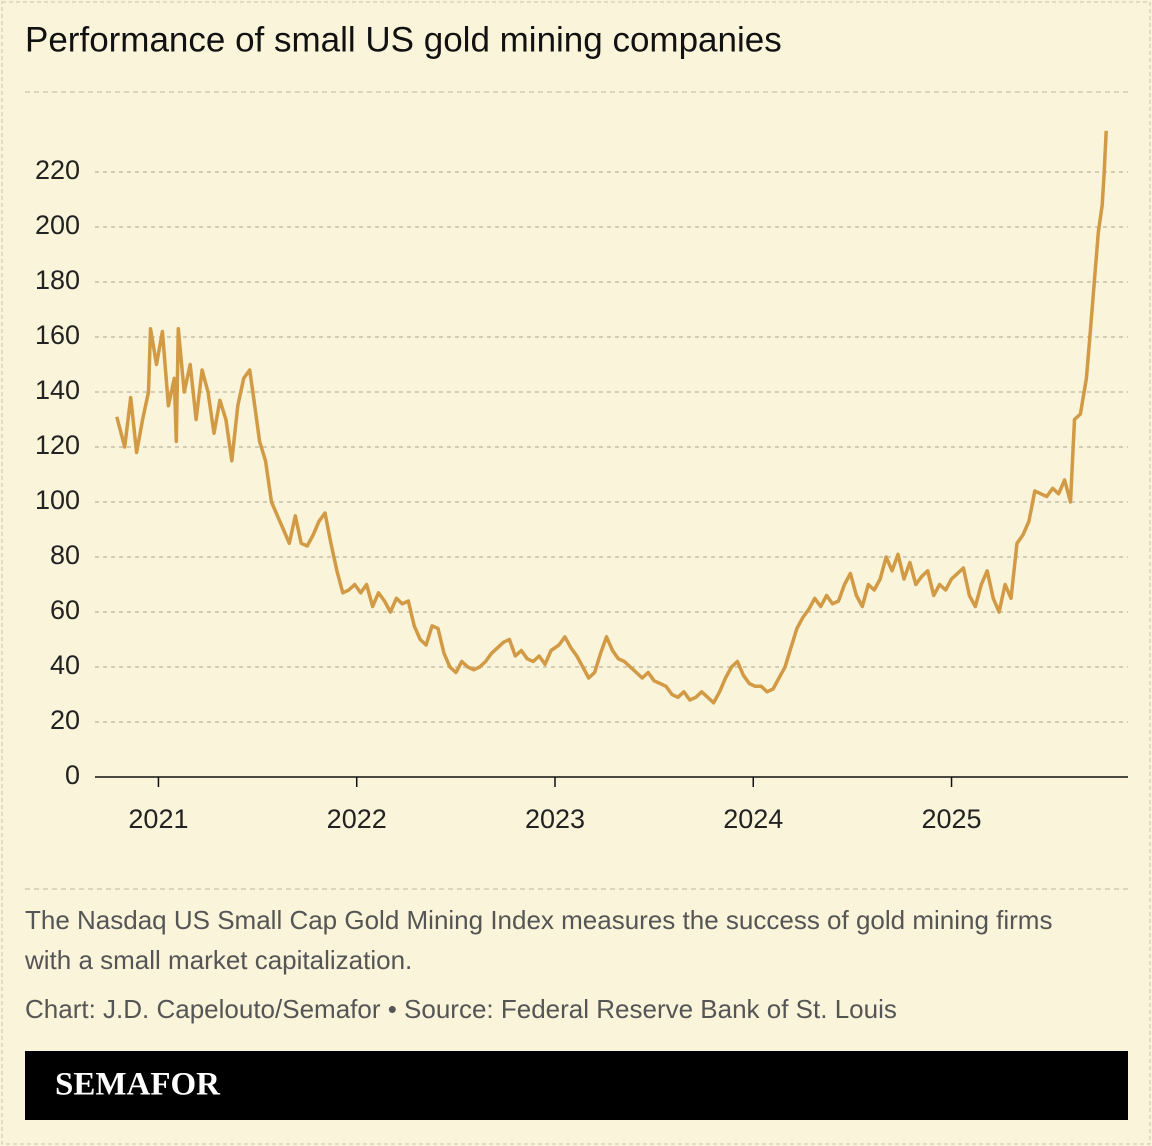 This screenshot has width=1152, height=1146. I want to click on y-tick-label: 180, so click(57, 280).